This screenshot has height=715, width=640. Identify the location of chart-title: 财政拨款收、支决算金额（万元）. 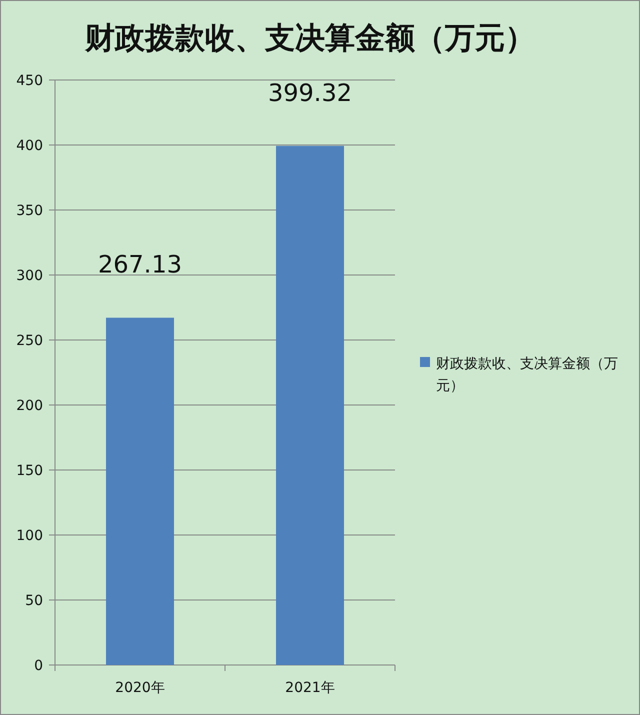
(309, 38).